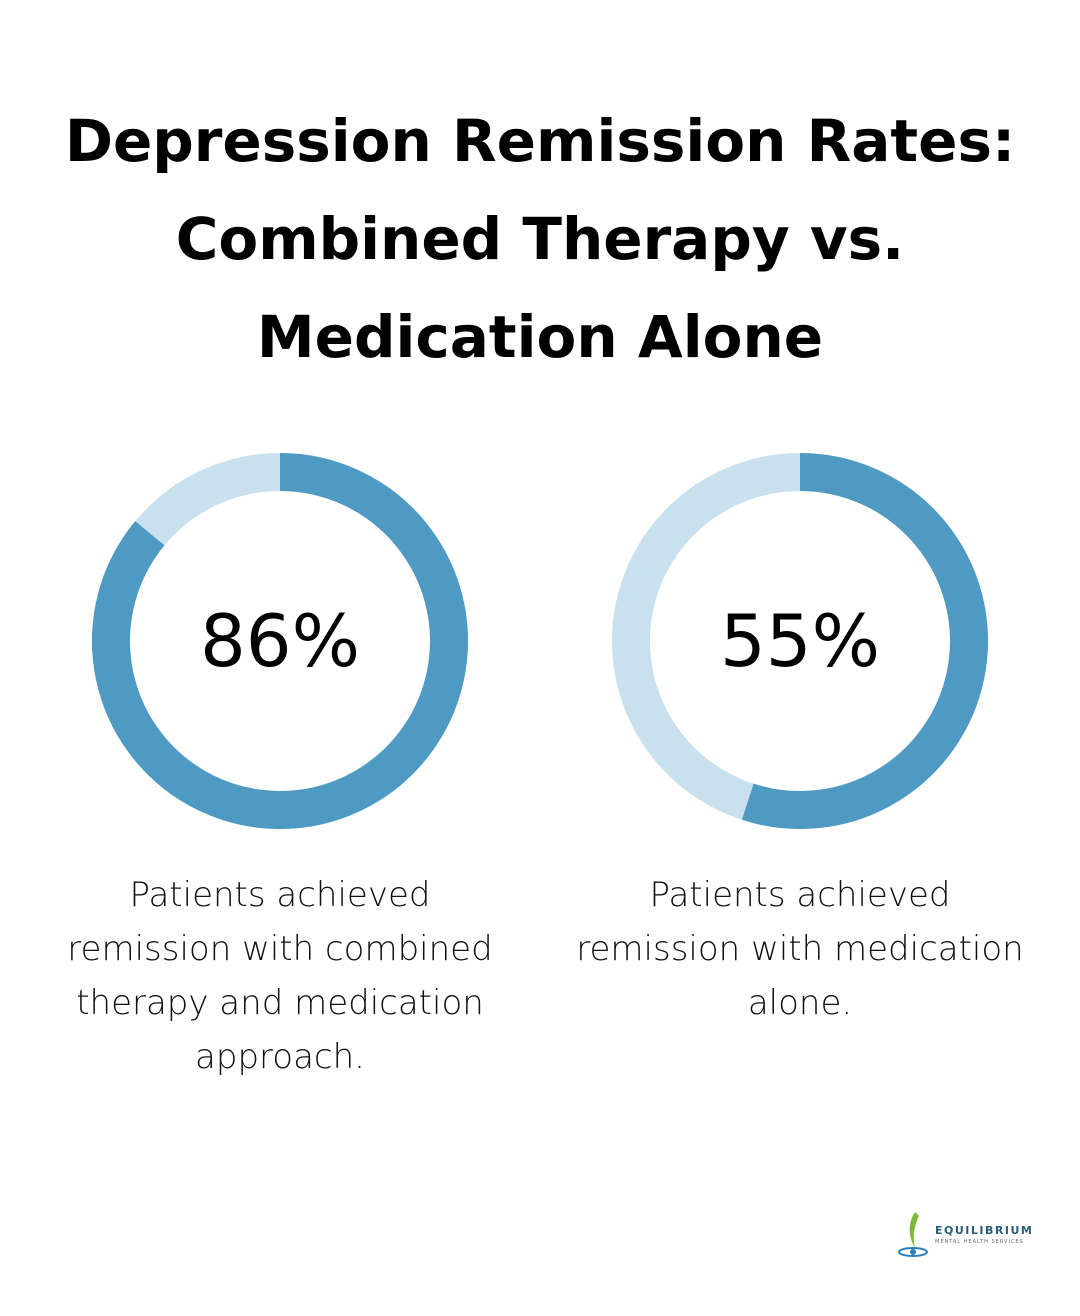  Describe the element at coordinates (800, 641) in the screenshot. I see `value-label: 55%` at that location.